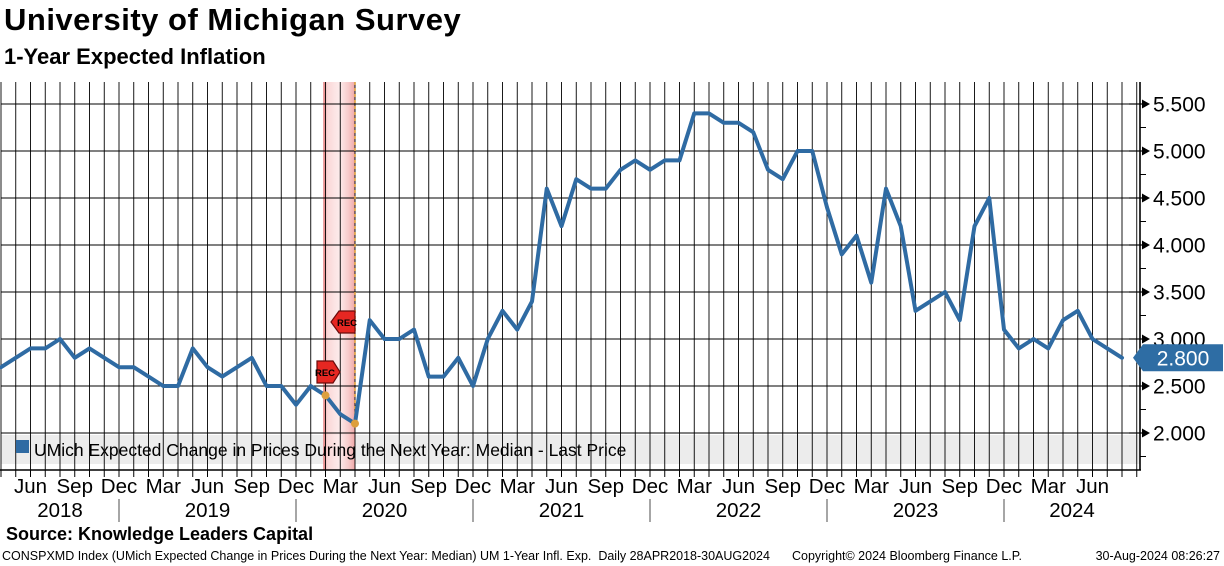  I want to click on y-tick-label: 5.500, so click(1179, 105).